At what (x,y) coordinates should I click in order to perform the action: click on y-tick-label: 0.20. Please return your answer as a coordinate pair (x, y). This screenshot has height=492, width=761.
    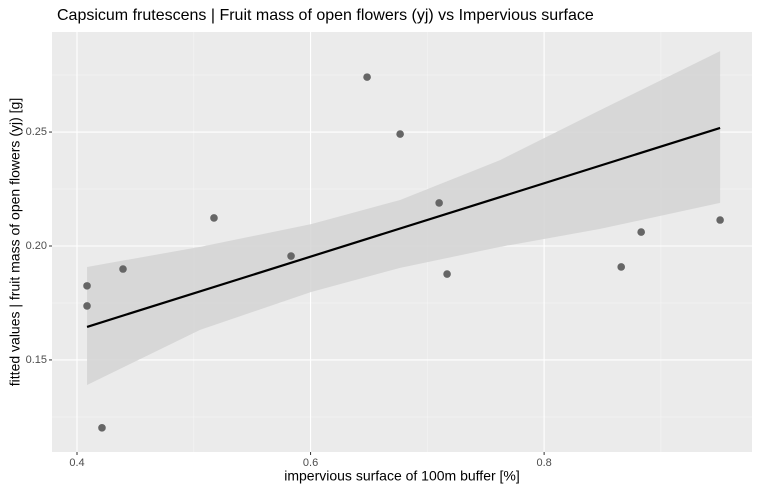
    Looking at the image, I should click on (36, 246).